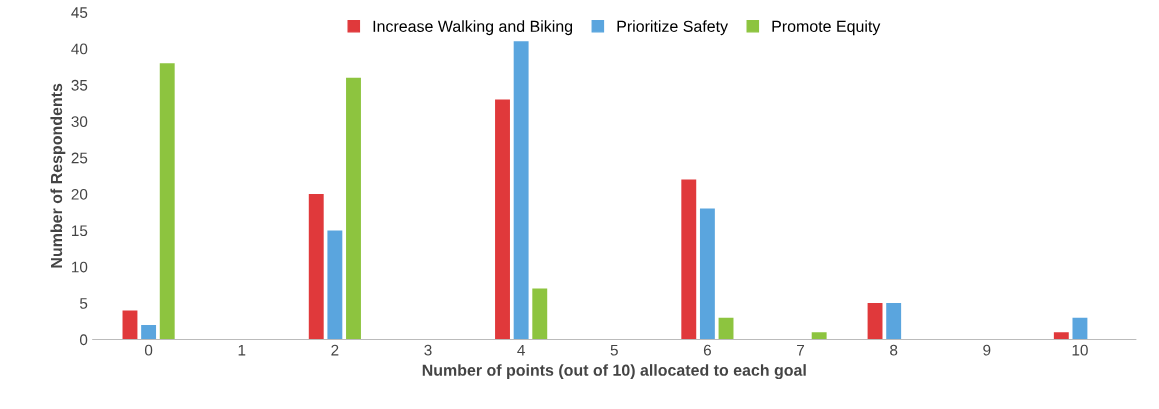 The image size is (1159, 409). Describe the element at coordinates (894, 350) in the screenshot. I see `x-tick-label: 8` at that location.